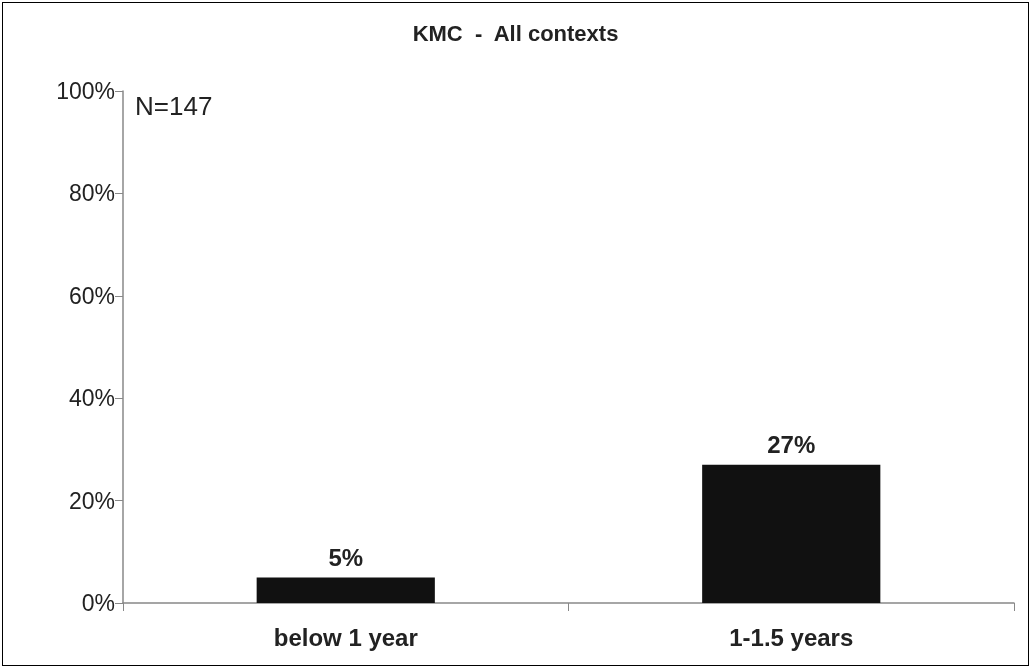 The height and width of the screenshot is (670, 1033). What do you see at coordinates (91, 193) in the screenshot?
I see `y-tick-label: 80%` at bounding box center [91, 193].